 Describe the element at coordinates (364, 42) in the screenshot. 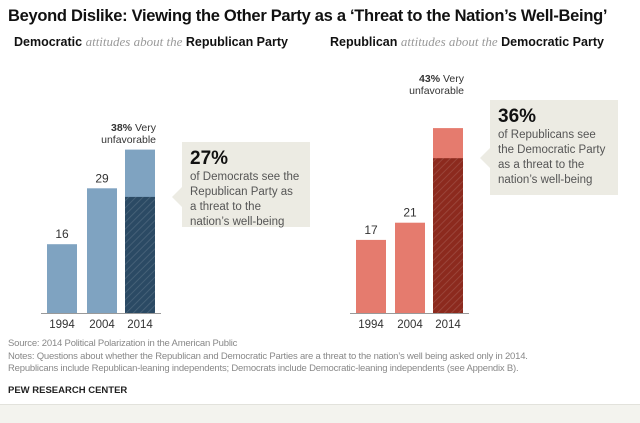

I see `subtitle-group: Republican` at that location.